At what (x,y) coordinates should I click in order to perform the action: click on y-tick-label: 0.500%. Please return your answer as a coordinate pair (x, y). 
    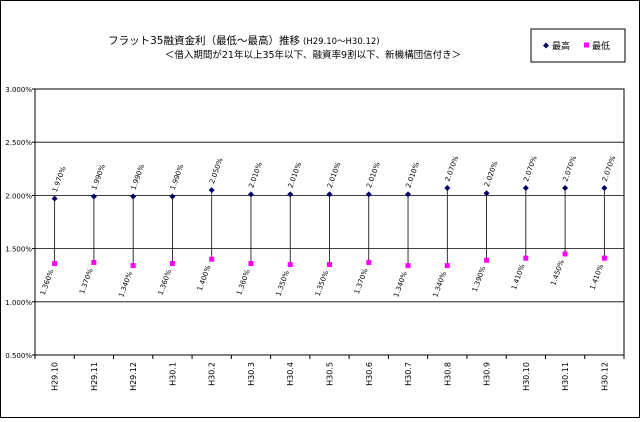
    Looking at the image, I should click on (18, 356).